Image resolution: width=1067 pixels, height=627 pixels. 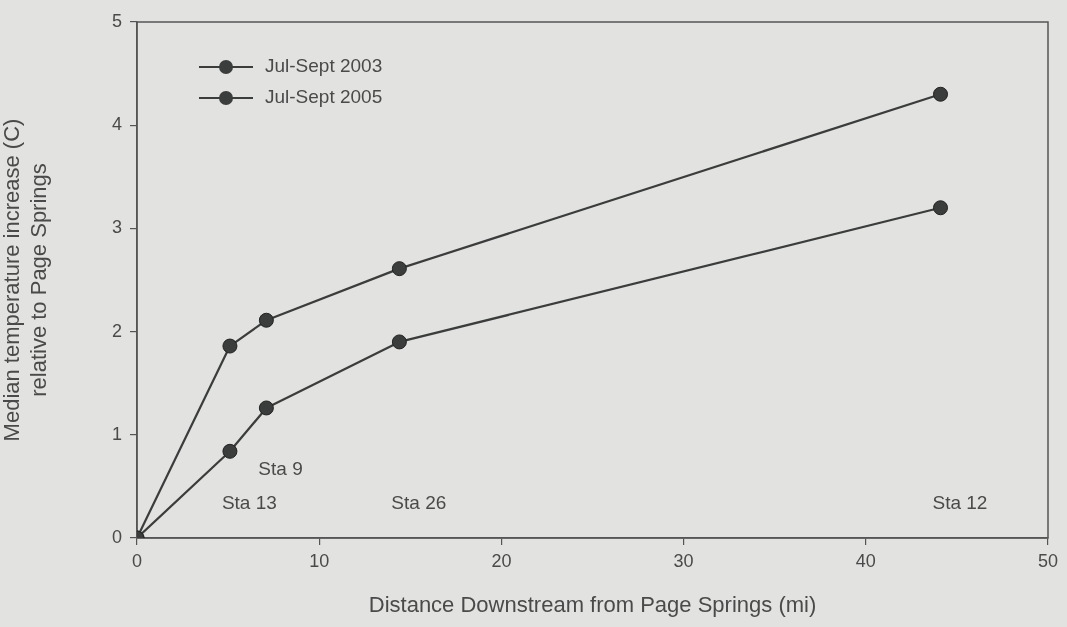 I want to click on y-tick-label: 3, so click(x=116, y=227).